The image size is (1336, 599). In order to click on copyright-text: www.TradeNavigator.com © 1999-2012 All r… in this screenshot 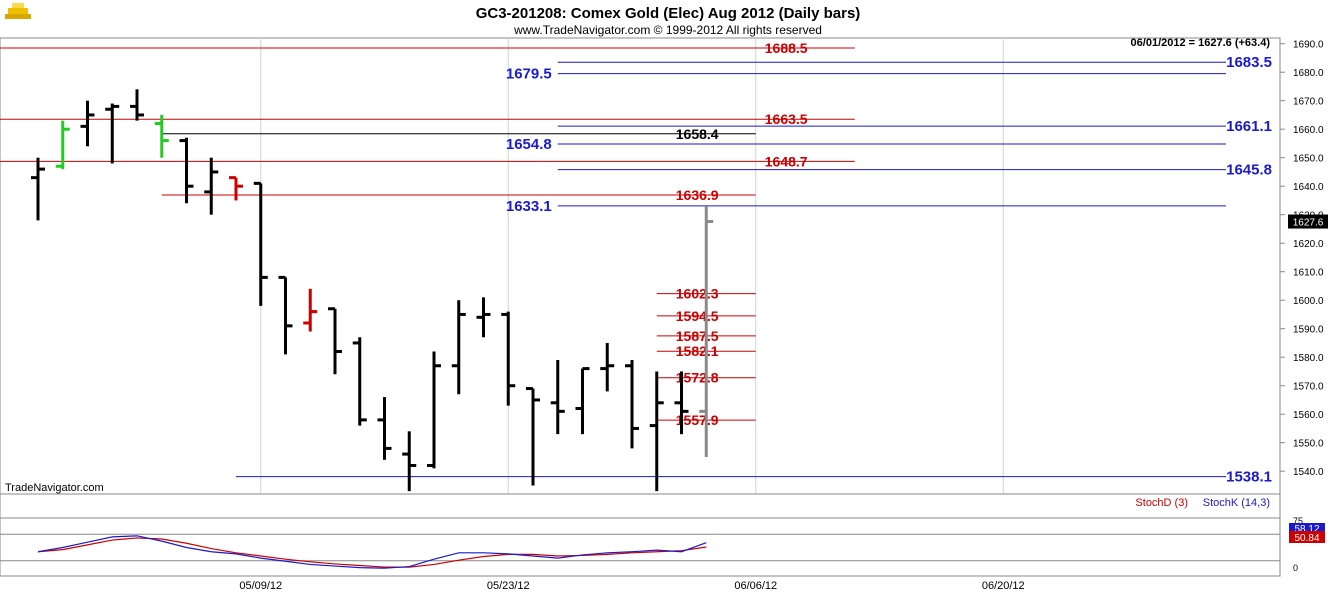, I will do `click(667, 30)`.